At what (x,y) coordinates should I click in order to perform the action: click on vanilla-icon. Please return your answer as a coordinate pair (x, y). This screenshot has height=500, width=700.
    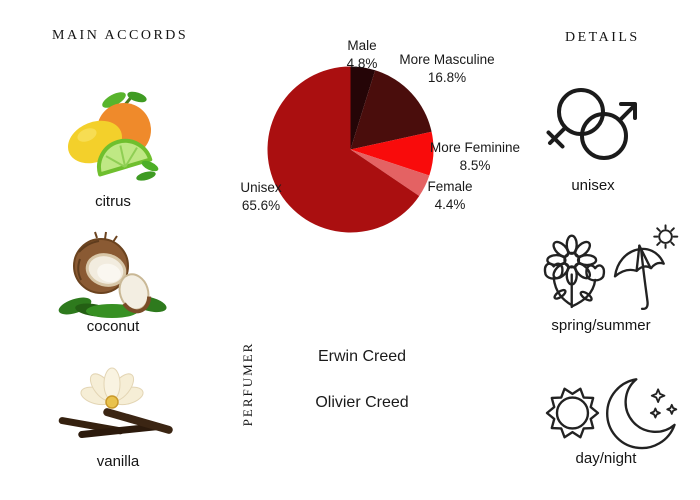
    Looking at the image, I should click on (115, 403).